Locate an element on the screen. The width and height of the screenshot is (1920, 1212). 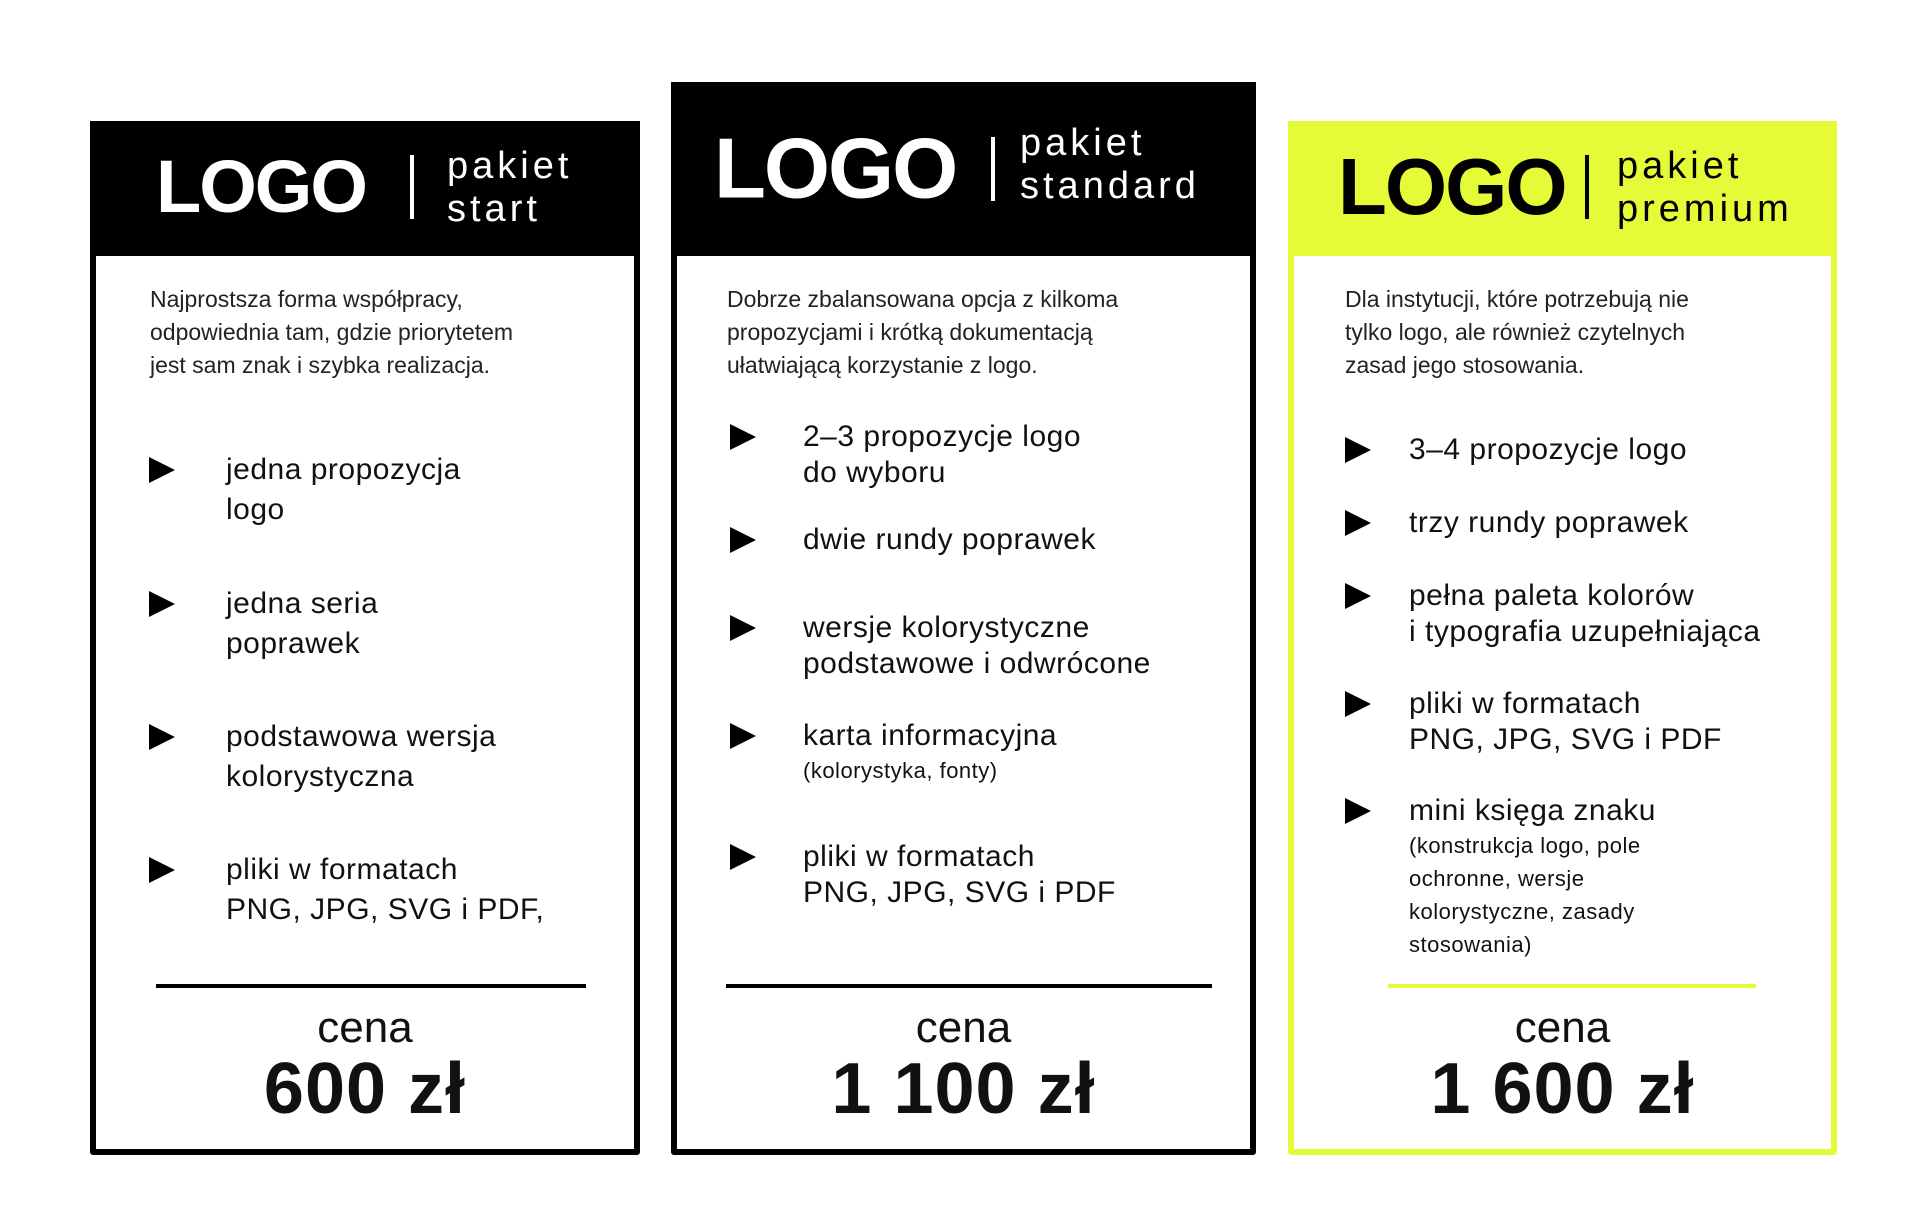
feature-text: dwie rundy poprawek is located at coordinates (949, 540).